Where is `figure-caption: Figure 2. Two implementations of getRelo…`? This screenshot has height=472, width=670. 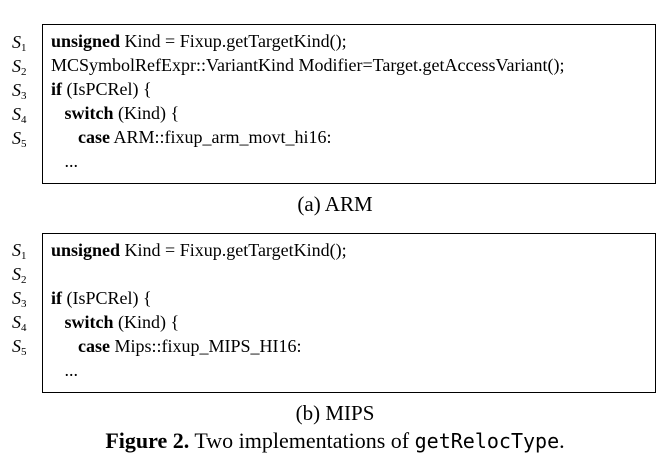 figure-caption: Figure 2. Two implementations of getRelo… is located at coordinates (335, 441).